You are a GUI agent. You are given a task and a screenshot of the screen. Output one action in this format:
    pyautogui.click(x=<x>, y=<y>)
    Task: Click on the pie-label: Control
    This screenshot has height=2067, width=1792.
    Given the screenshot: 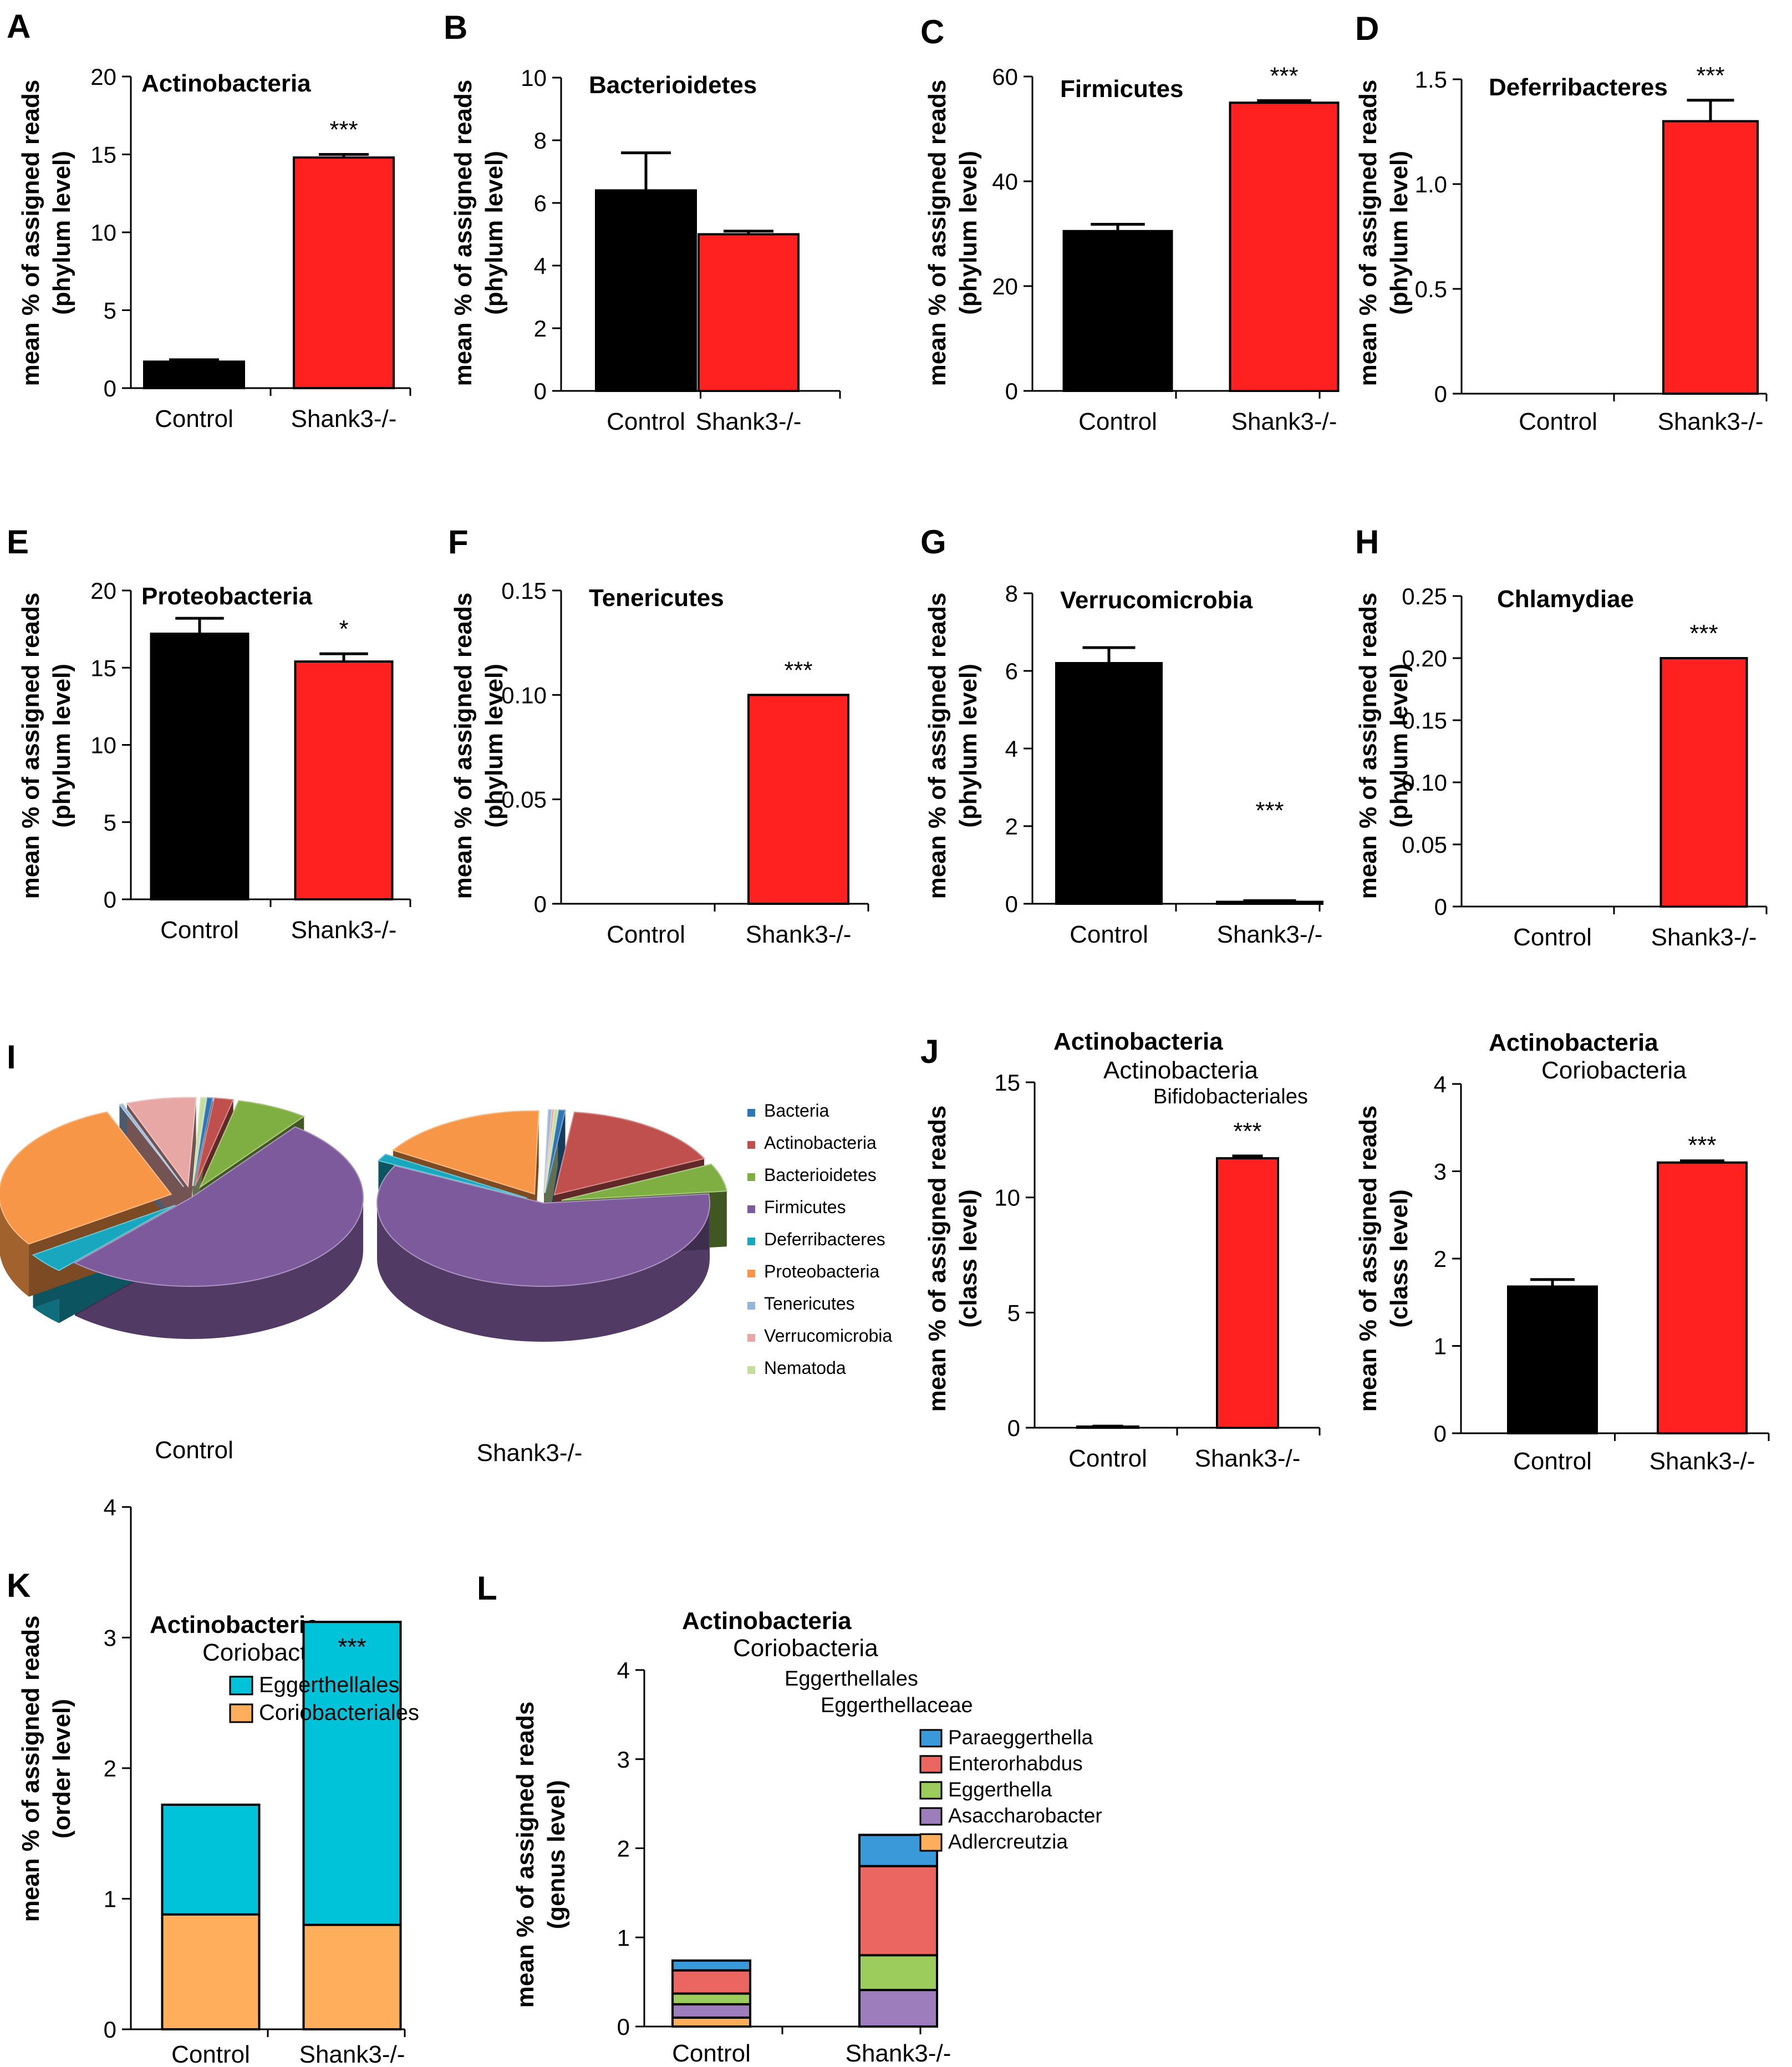 What is the action you would take?
    pyautogui.click(x=194, y=1450)
    